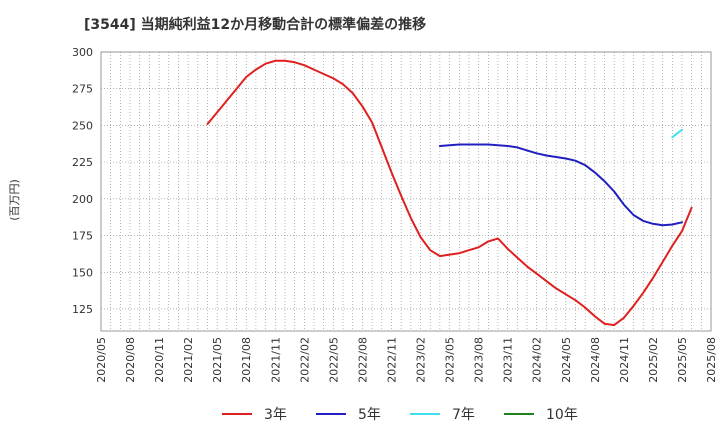 Image resolution: width=720 pixels, height=444 pixels. Describe the element at coordinates (677, 133) in the screenshot. I see `series-line-7年` at that location.